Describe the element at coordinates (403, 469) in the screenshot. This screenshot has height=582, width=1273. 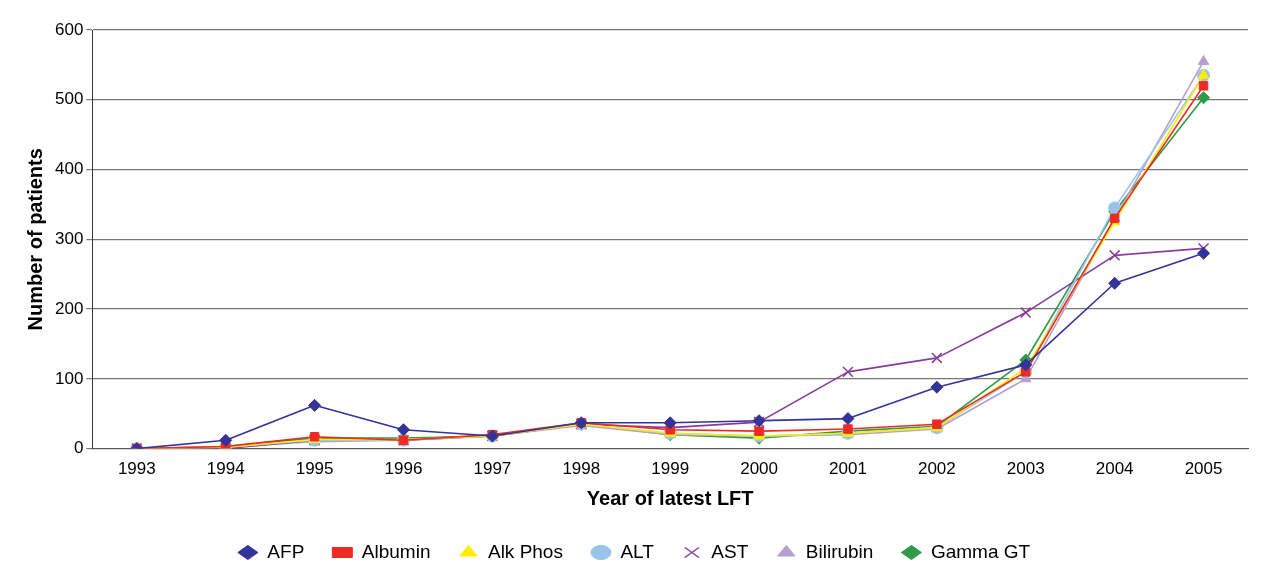
I see `x-tick-label: 1996` at that location.